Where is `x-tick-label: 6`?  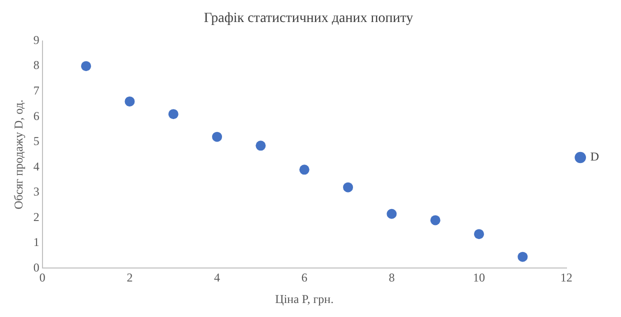 x-tick-label: 6 is located at coordinates (304, 277).